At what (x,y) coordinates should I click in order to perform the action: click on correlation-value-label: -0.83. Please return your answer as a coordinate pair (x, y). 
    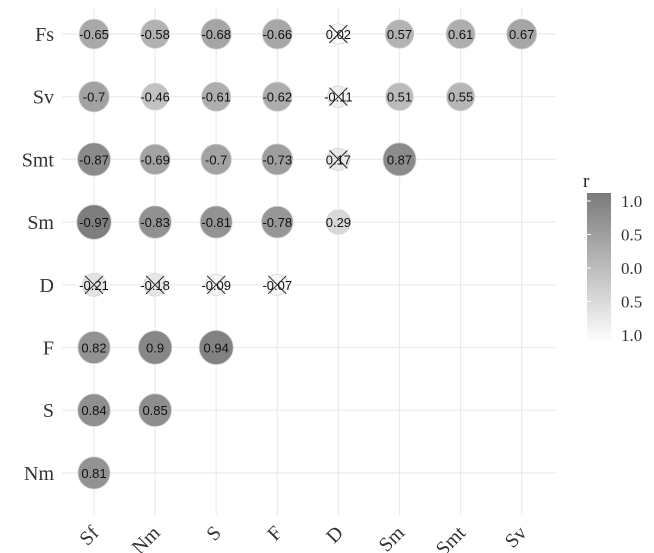
    Looking at the image, I should click on (155, 222).